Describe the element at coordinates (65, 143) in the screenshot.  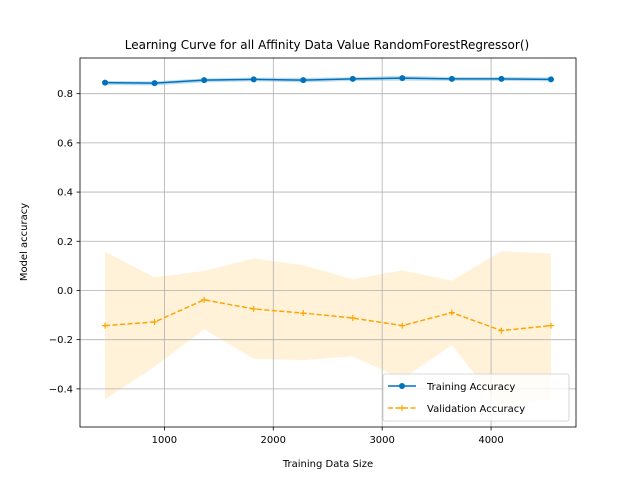
I see `y-tick-label: 0.6` at that location.